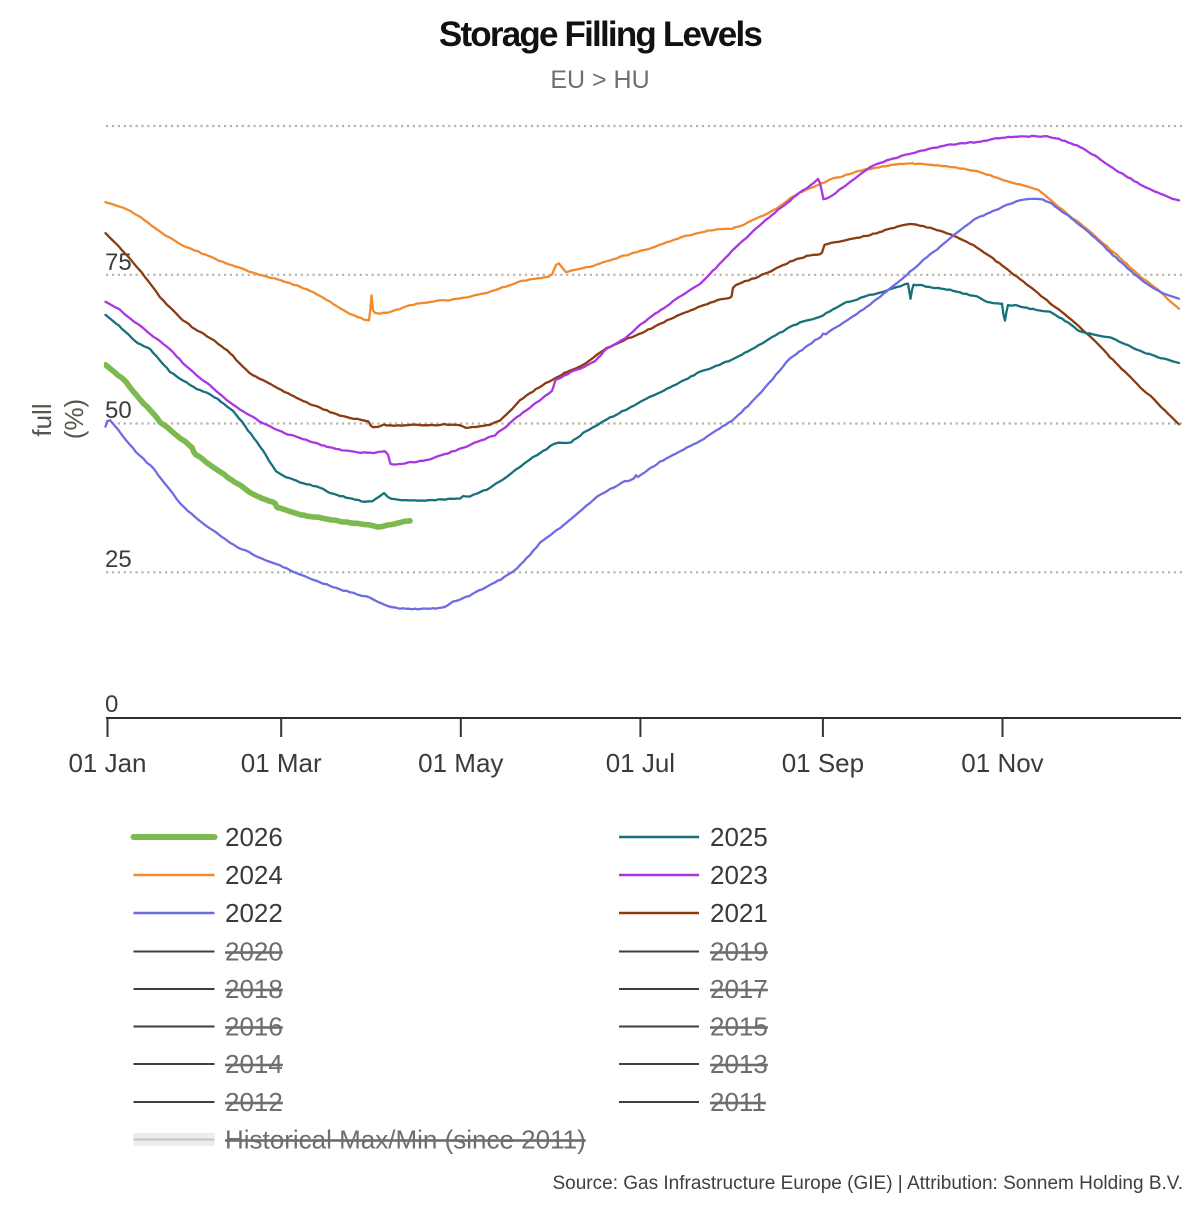 This screenshot has height=1205, width=1200. Describe the element at coordinates (281, 763) in the screenshot. I see `svg-text: 01 Mar` at that location.